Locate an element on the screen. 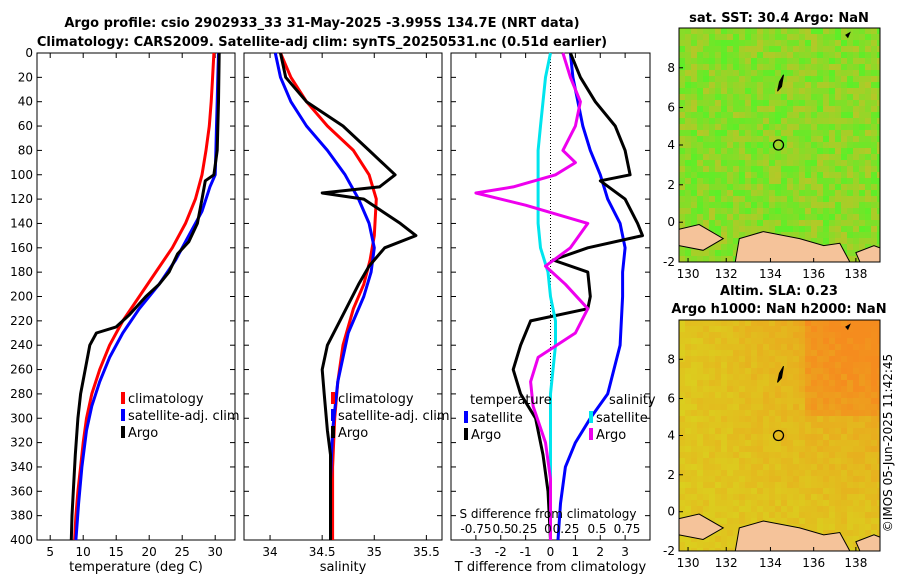 The width and height of the screenshot is (900, 580). y-tick-label: 160 is located at coordinates (21, 248).